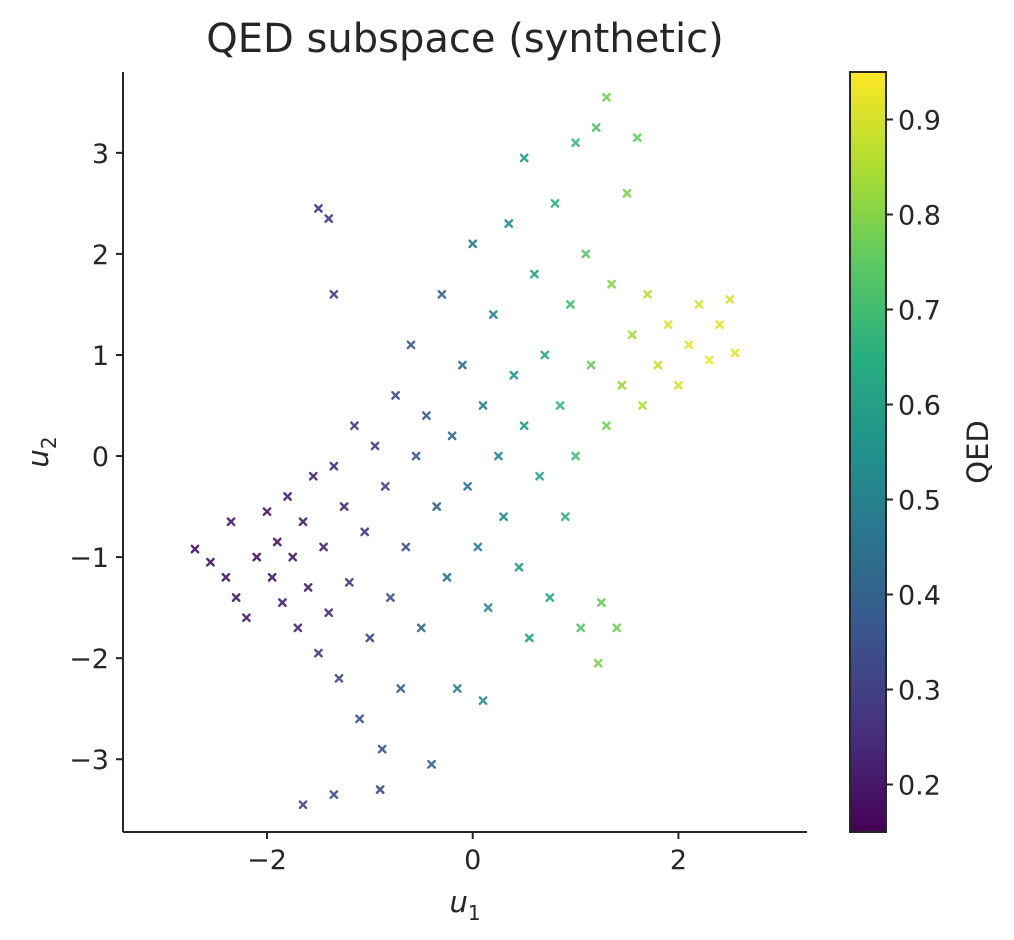  Describe the element at coordinates (458, 902) in the screenshot. I see `x-axis-label-base: u` at that location.